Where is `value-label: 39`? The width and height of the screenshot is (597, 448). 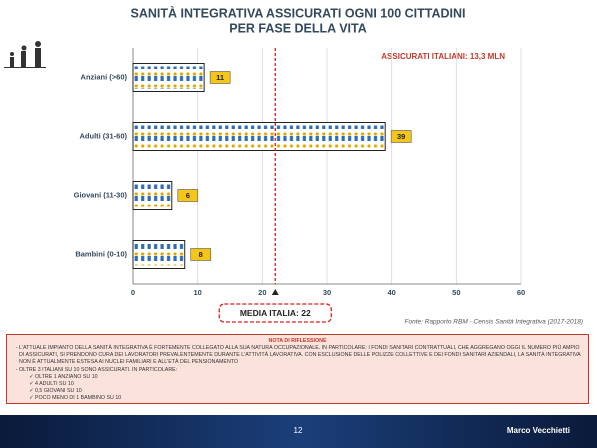
value-label: 39 is located at coordinates (401, 136).